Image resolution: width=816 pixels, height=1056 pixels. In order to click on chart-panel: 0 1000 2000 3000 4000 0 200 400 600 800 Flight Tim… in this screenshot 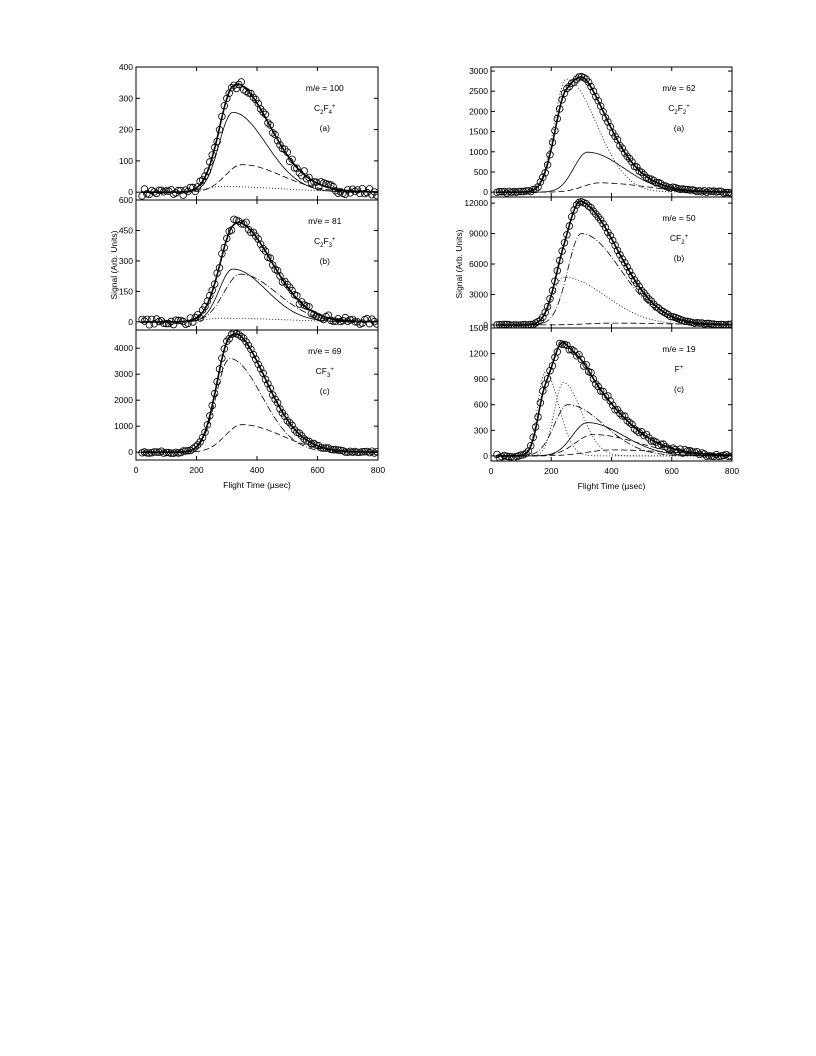, I will do `click(249, 409)`.